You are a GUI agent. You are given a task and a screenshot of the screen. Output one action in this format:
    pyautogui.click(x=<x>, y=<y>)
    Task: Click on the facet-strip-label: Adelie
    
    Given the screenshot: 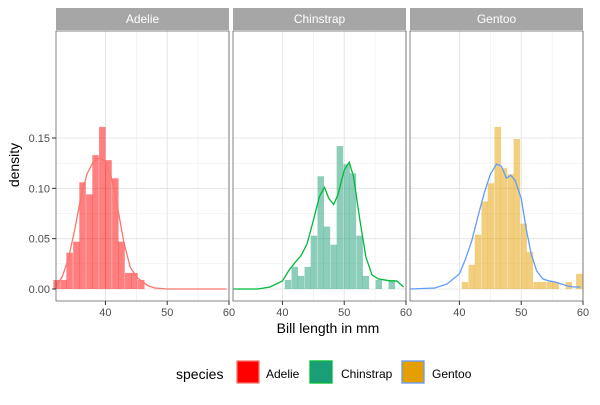 What is the action you would take?
    pyautogui.click(x=143, y=19)
    